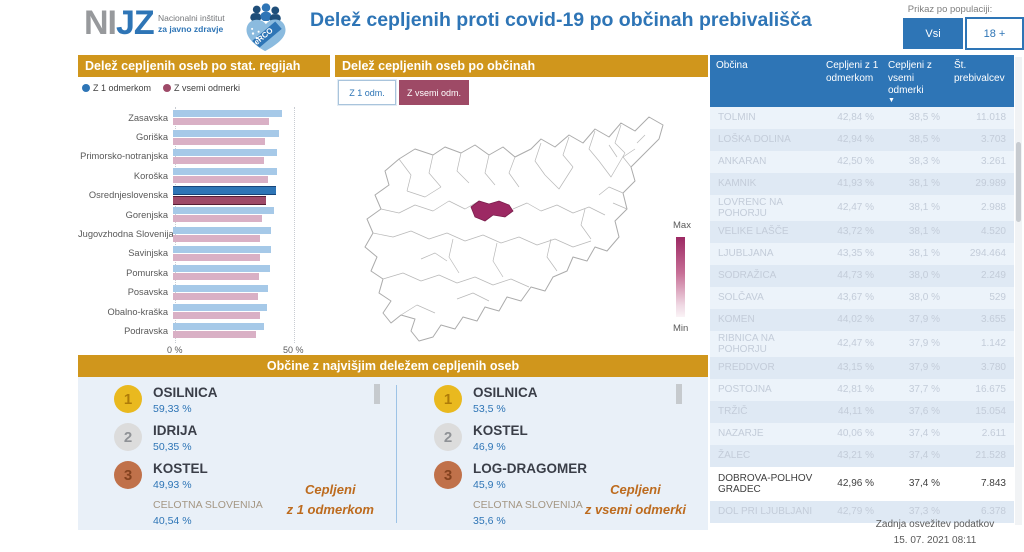 The width and height of the screenshot is (1024, 552). Describe the element at coordinates (979, 72) in the screenshot. I see `column-header: Št. prebivalcev` at that location.